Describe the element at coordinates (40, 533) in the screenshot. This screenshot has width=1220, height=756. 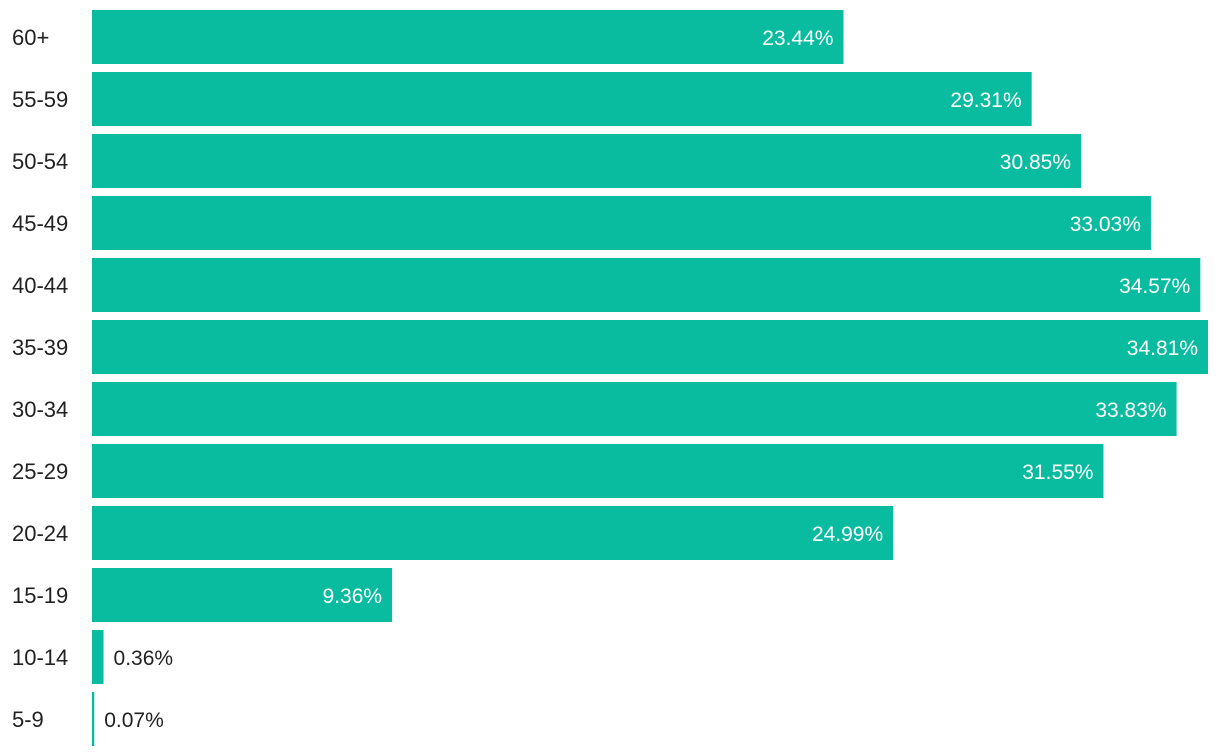
I see `category-label-20-24: 20-24` at that location.